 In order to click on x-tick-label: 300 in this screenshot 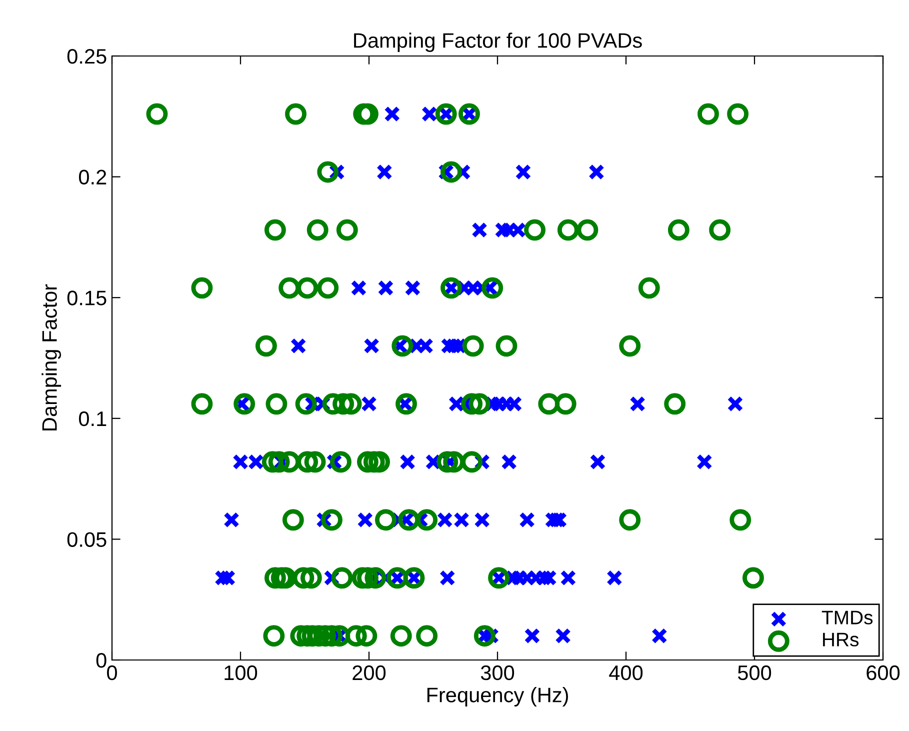, I will do `click(497, 672)`.